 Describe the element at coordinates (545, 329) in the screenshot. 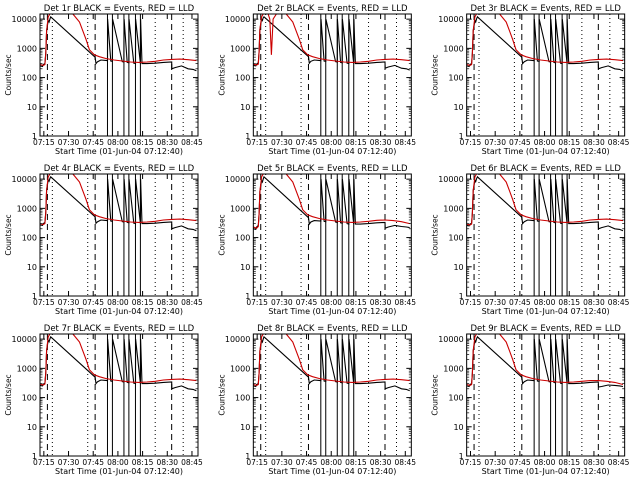

I see `panel-title: Det 9r BLACK = Events, RED = LLD` at that location.